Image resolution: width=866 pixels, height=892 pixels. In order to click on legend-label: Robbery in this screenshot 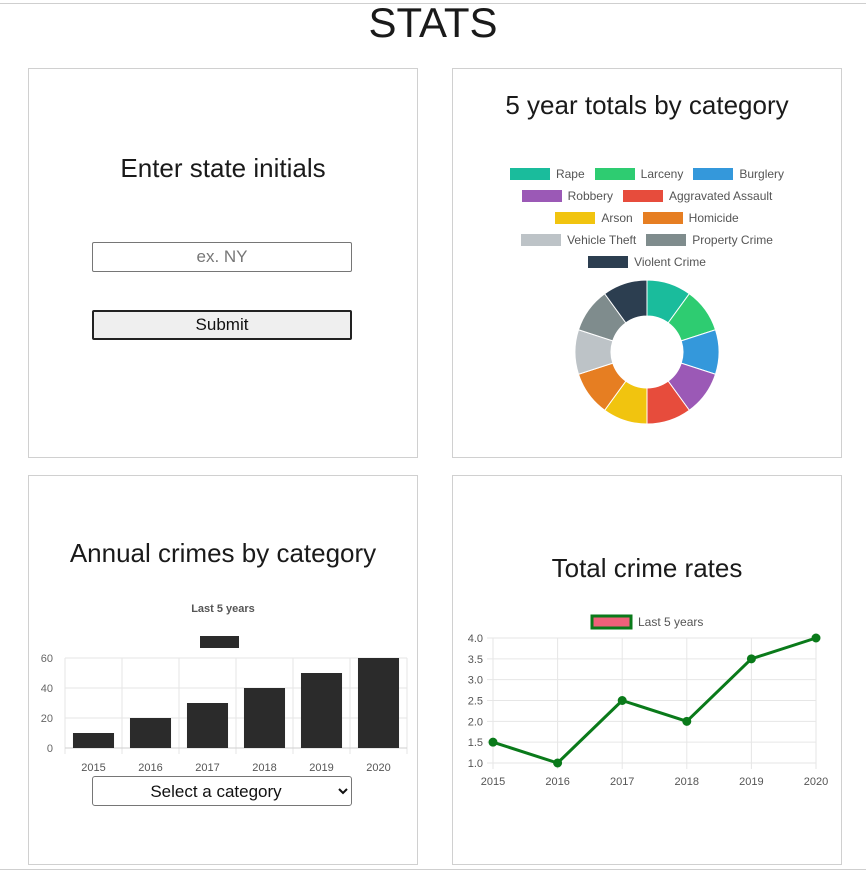, I will do `click(590, 196)`.